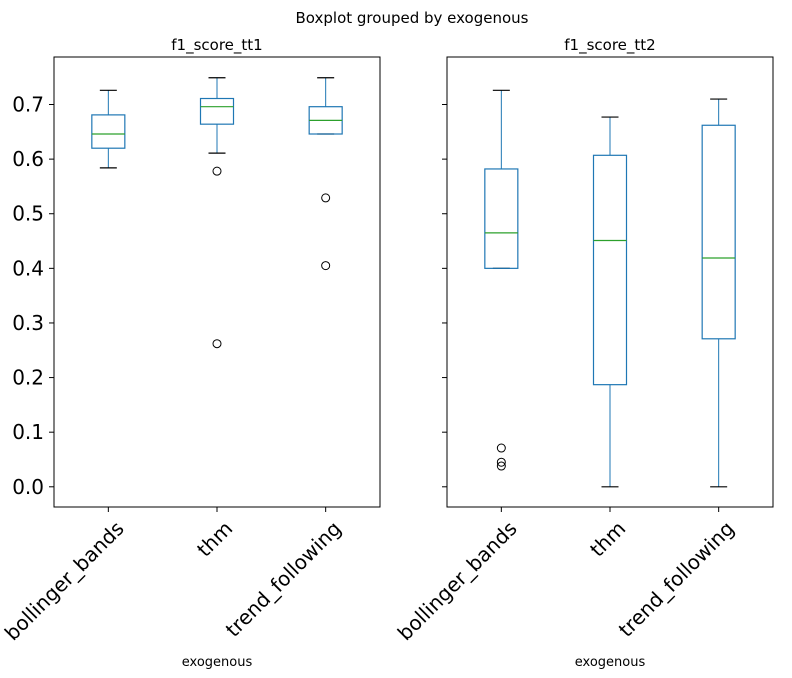  Describe the element at coordinates (216, 45) in the screenshot. I see `subplot-title: f1_score_tt1` at that location.